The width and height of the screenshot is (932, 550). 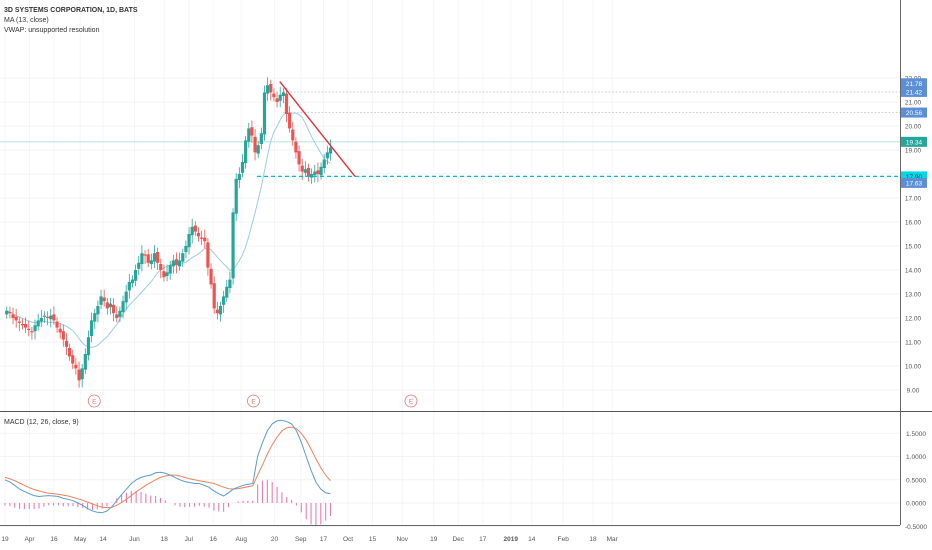 I want to click on vwap-legend: VWAP: unsupported resolution, so click(x=52, y=30).